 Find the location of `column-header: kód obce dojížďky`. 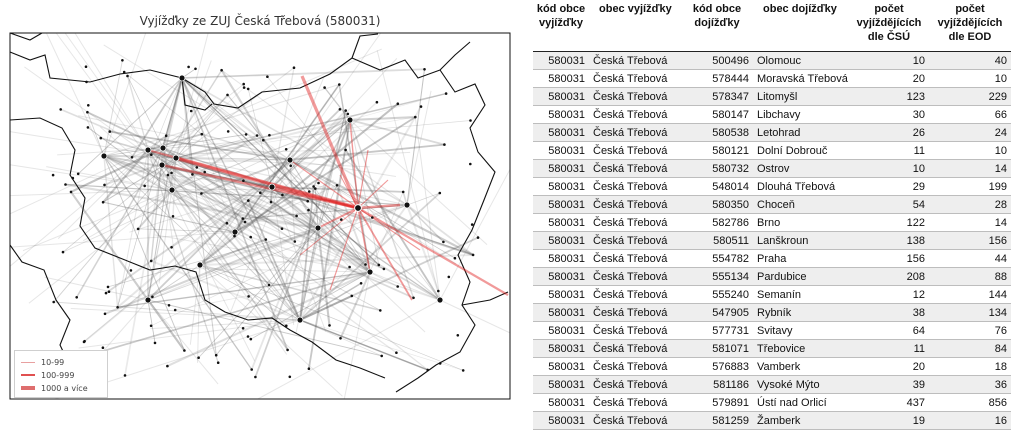

column-header: kód obce dojížďky is located at coordinates (717, 26).